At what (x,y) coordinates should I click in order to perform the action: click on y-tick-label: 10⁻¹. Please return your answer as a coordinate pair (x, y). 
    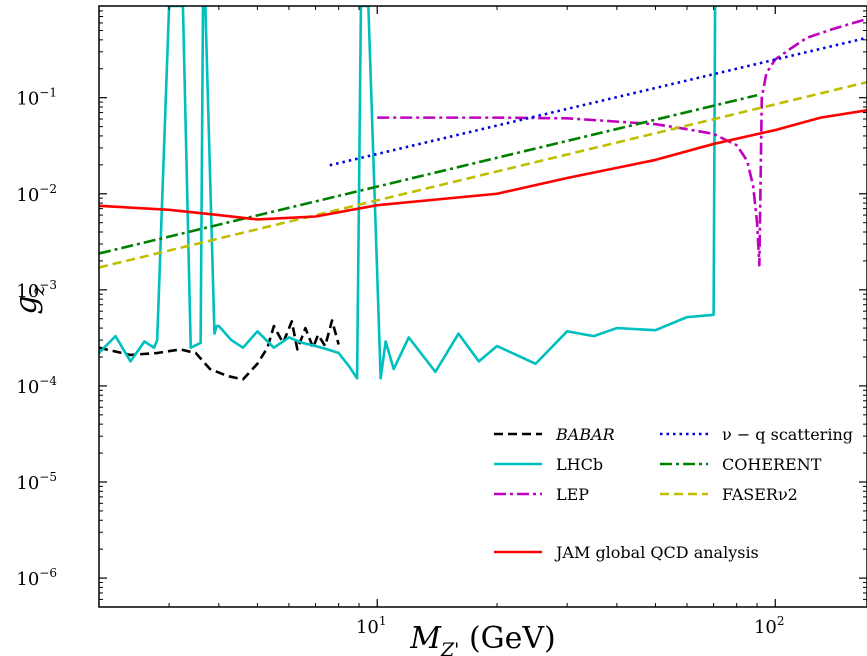
    Looking at the image, I should click on (36, 98).